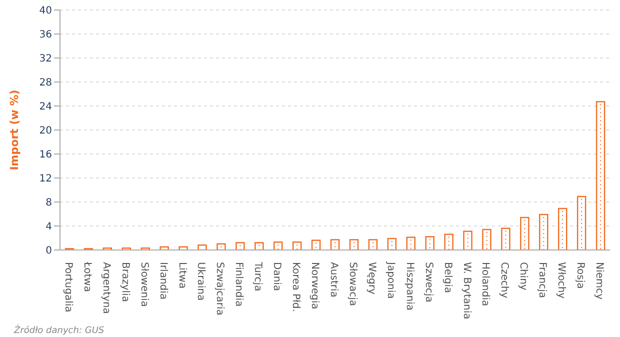  What do you see at coordinates (561, 280) in the screenshot?
I see `x-tick-label: Włochy` at bounding box center [561, 280].